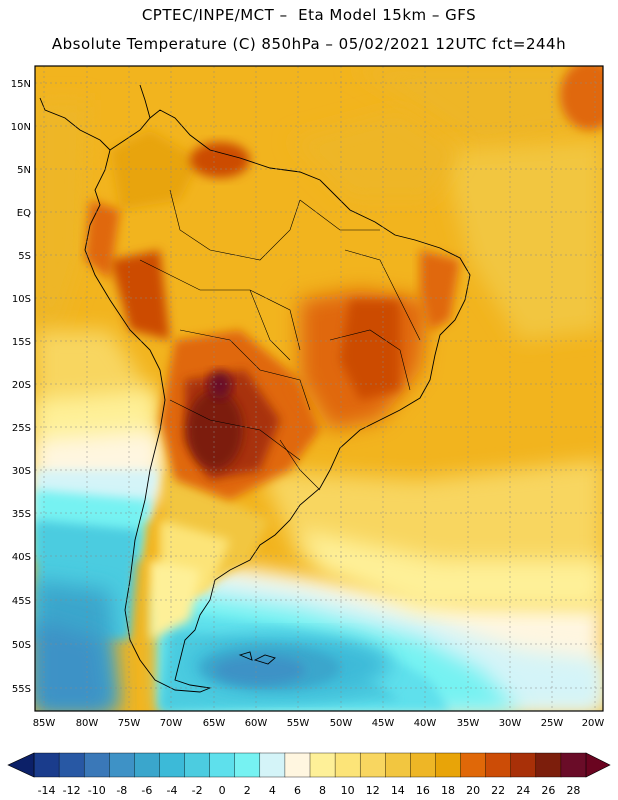  What do you see at coordinates (21, 299) in the screenshot?
I see `lat-label: 10S` at bounding box center [21, 299].